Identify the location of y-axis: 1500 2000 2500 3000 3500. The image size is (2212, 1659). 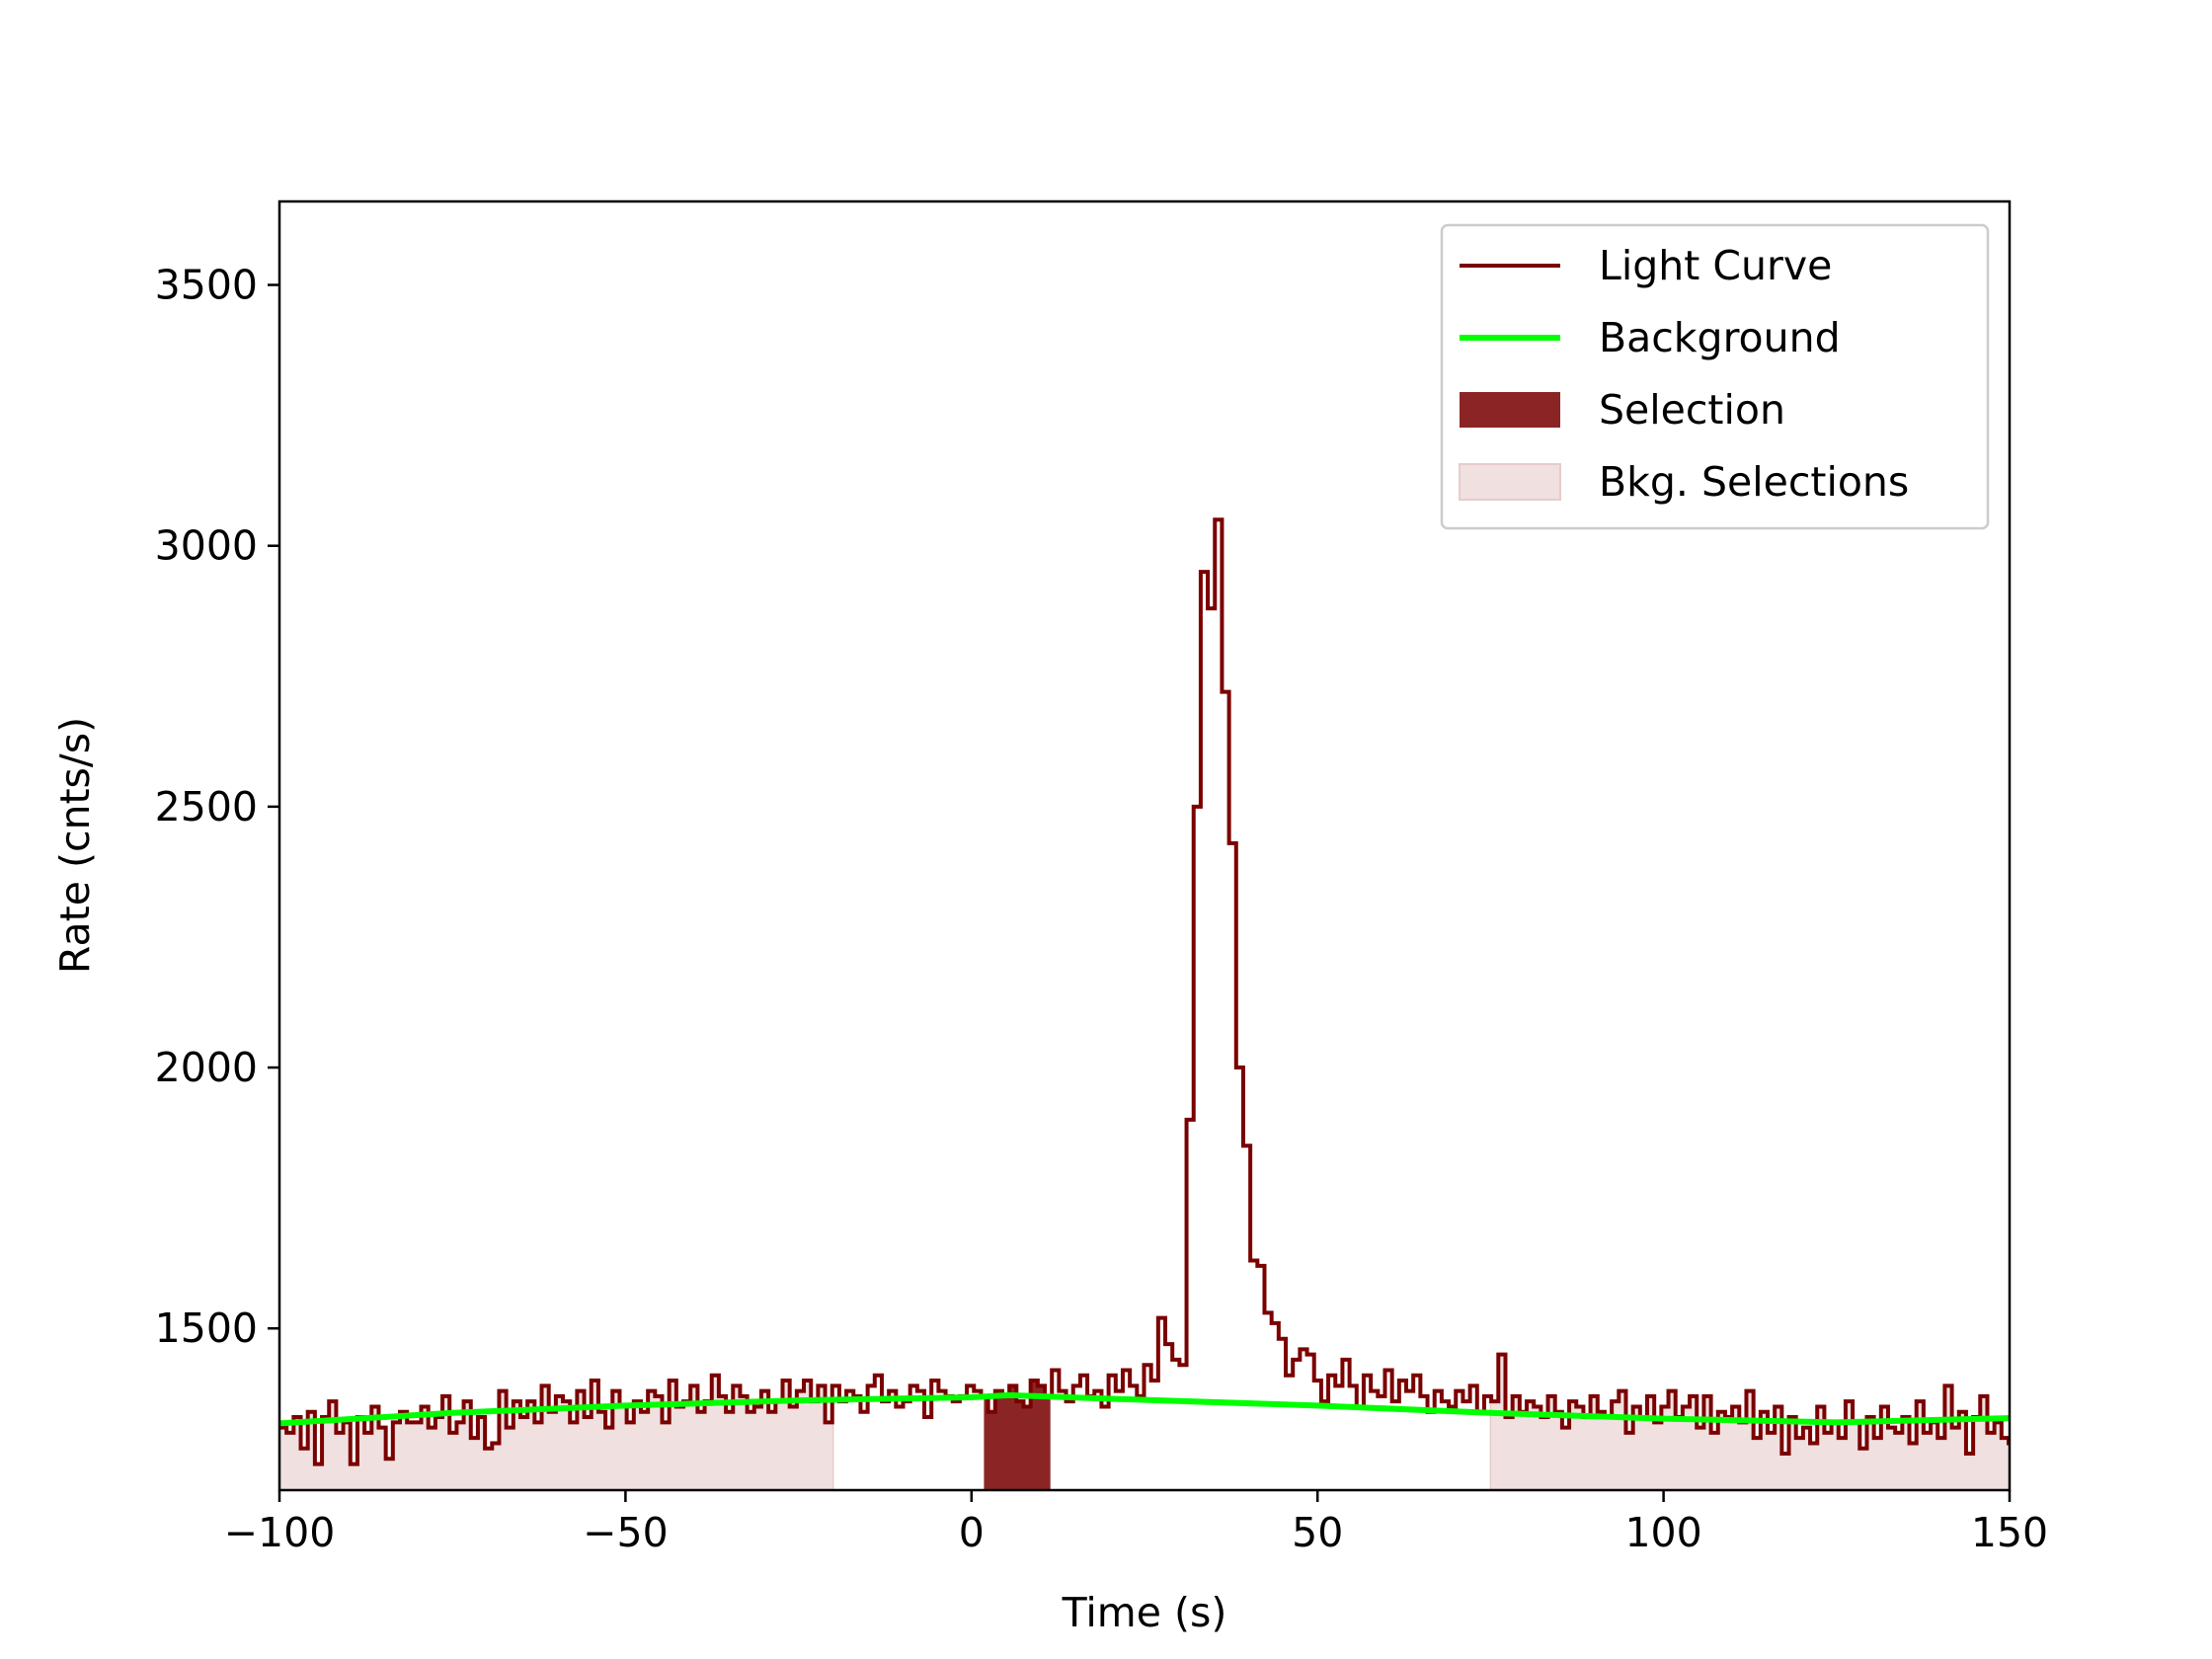
(217, 807).